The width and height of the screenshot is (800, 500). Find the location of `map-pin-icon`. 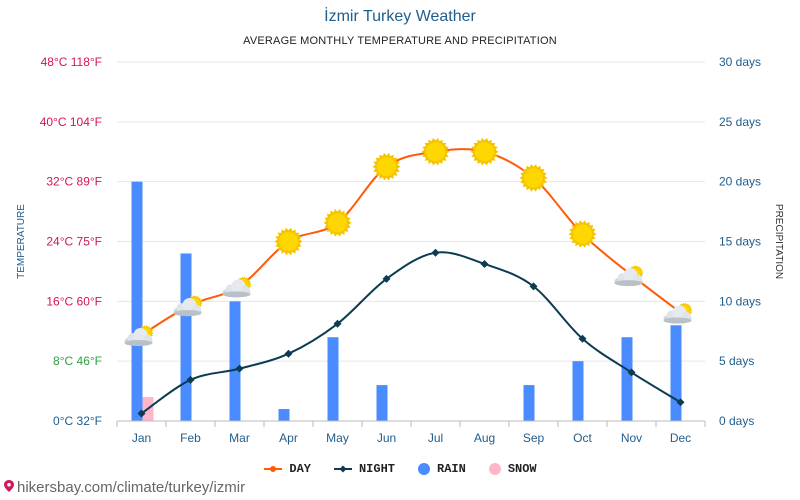

map-pin-icon is located at coordinates (9, 486).